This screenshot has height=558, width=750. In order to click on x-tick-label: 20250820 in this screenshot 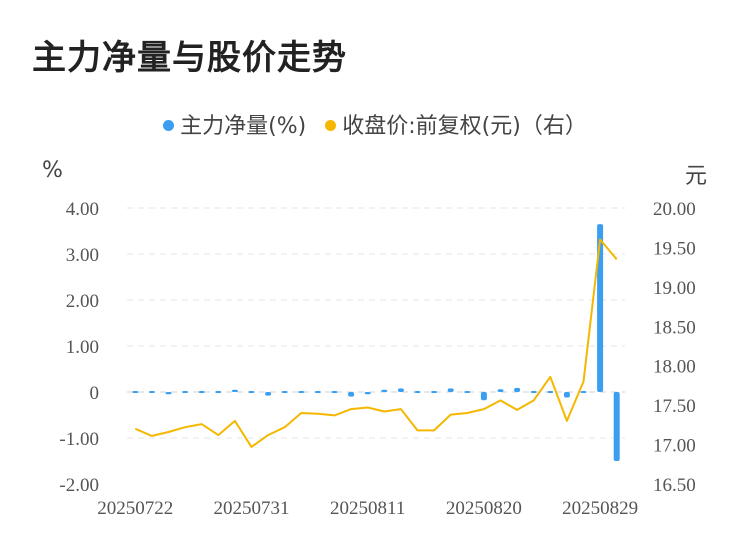, I will do `click(484, 508)`.